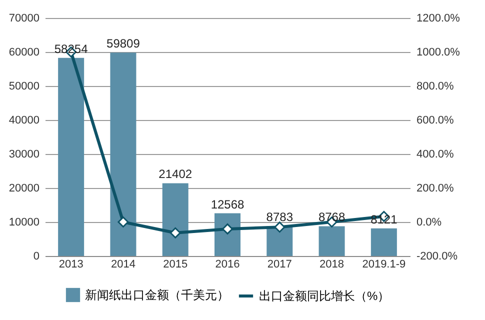  Describe the element at coordinates (324, 296) in the screenshot. I see `legend-label: 出口金额同比增长（%）` at that location.